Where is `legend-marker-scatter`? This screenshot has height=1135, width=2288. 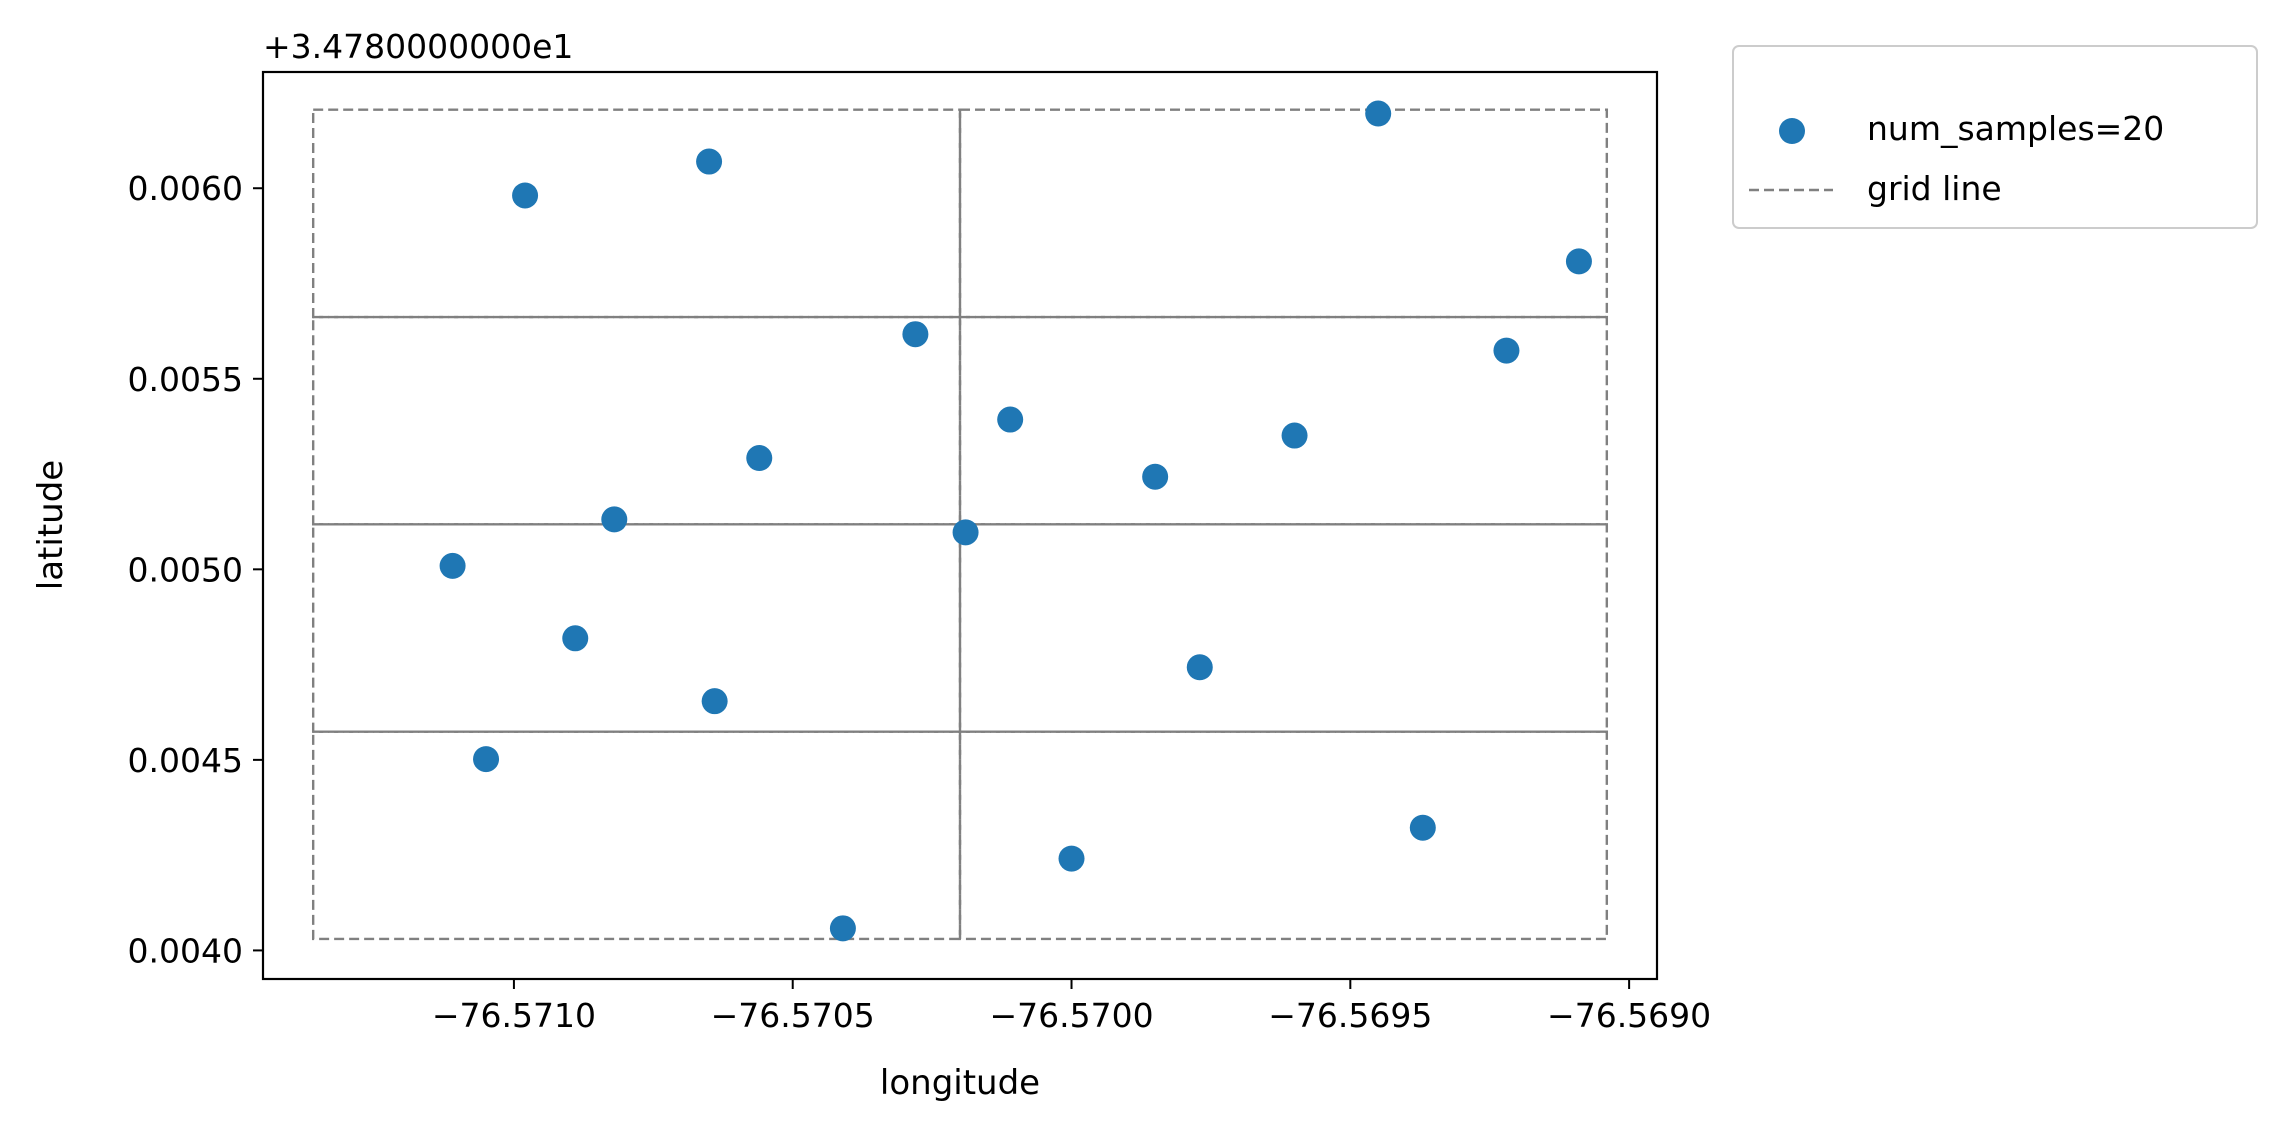 legend-marker-scatter is located at coordinates (1792, 131).